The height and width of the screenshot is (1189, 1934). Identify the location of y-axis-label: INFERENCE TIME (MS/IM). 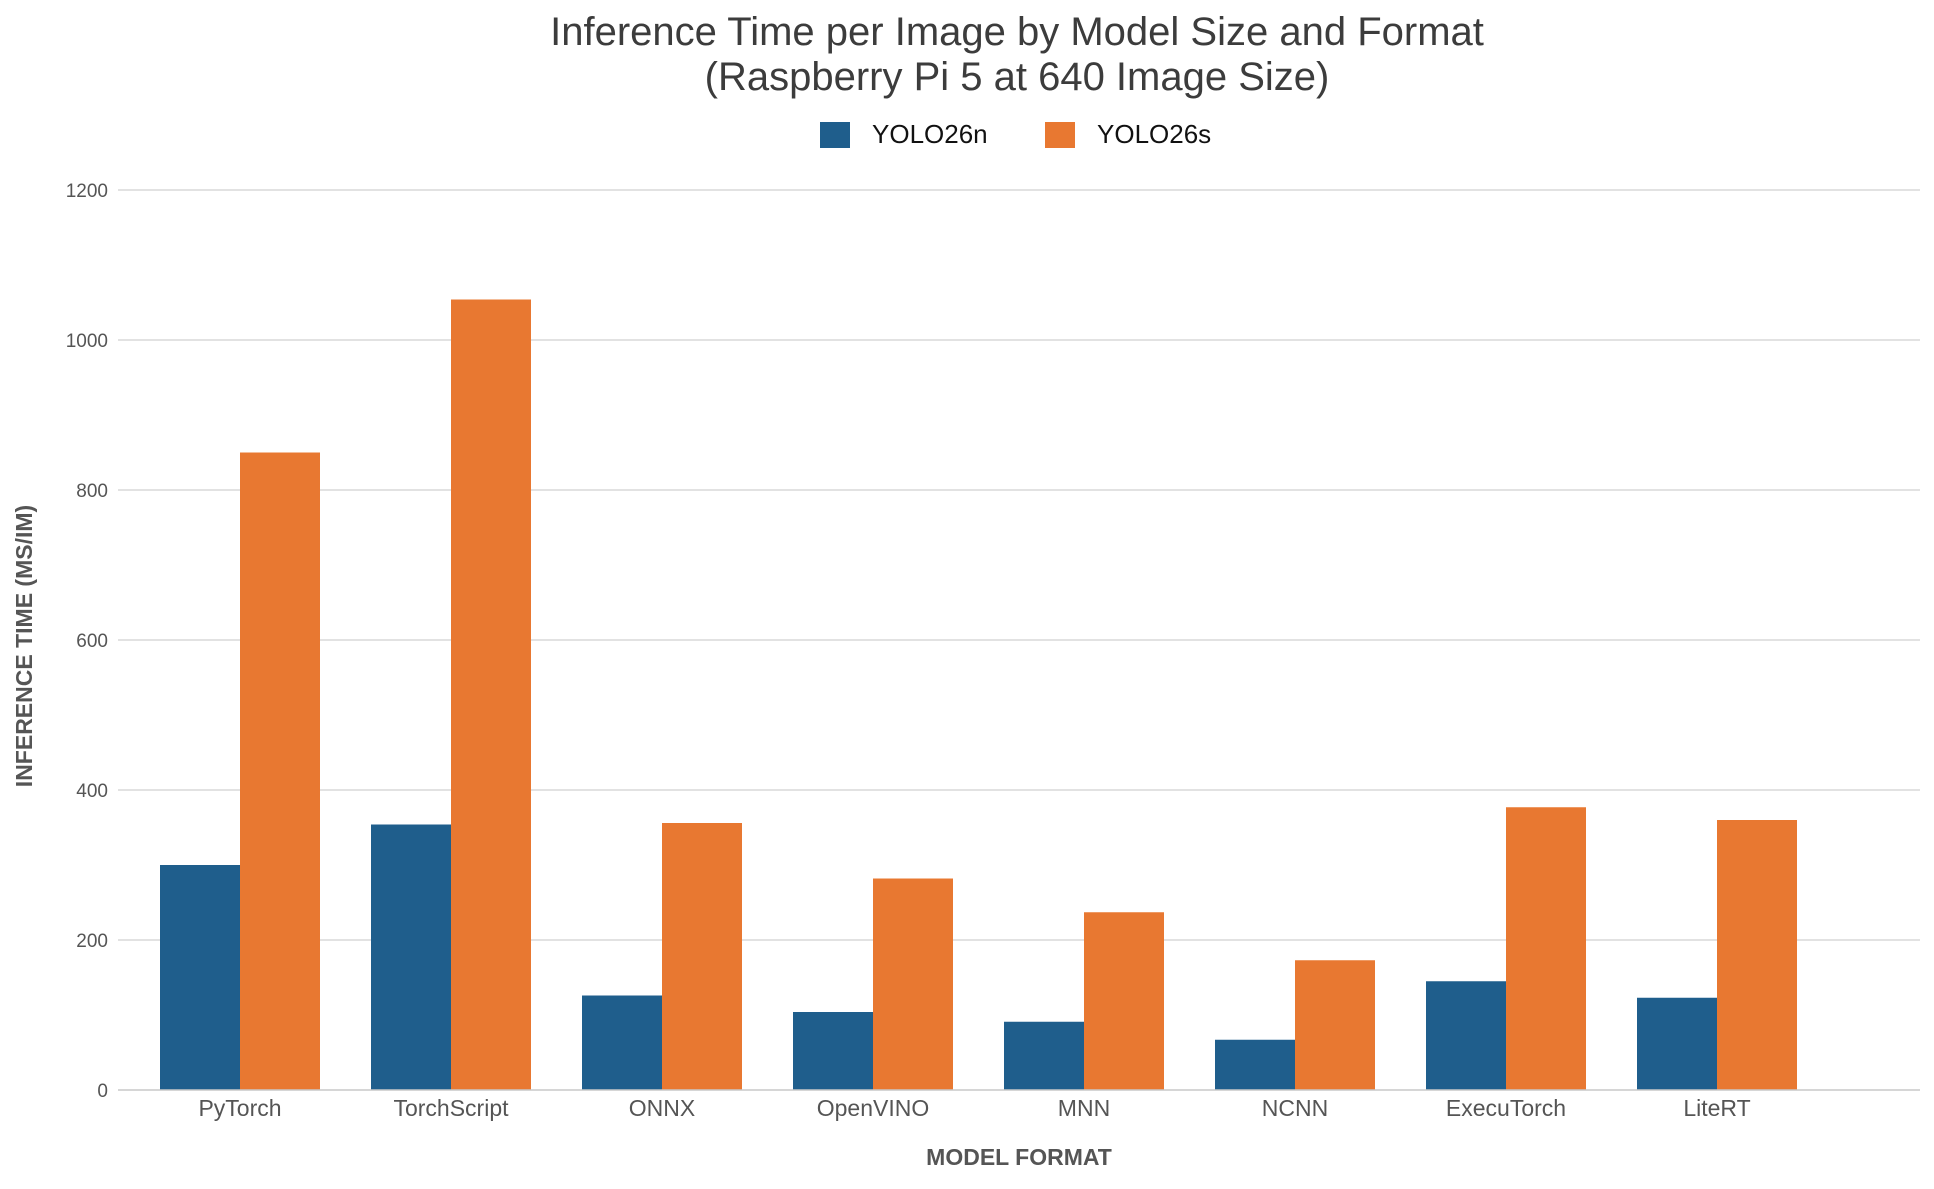
(24, 646).